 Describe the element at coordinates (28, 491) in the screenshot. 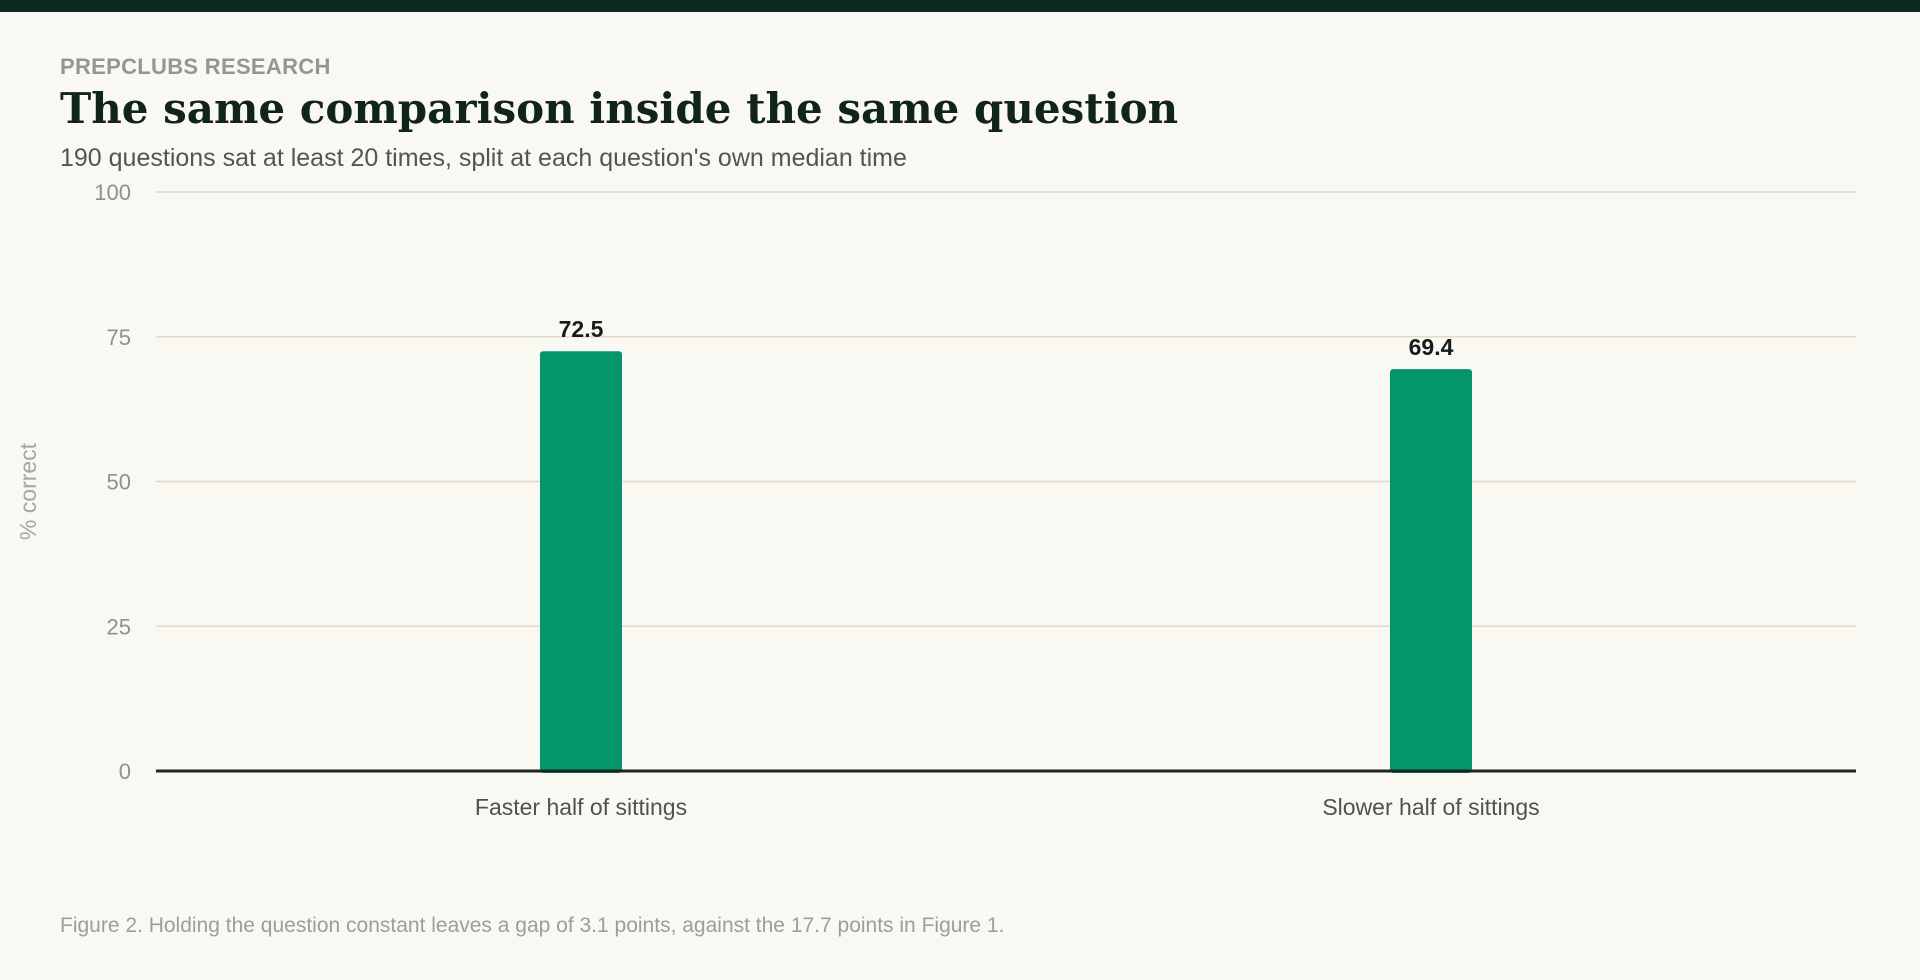

I see `y-axis-label: % correct` at that location.